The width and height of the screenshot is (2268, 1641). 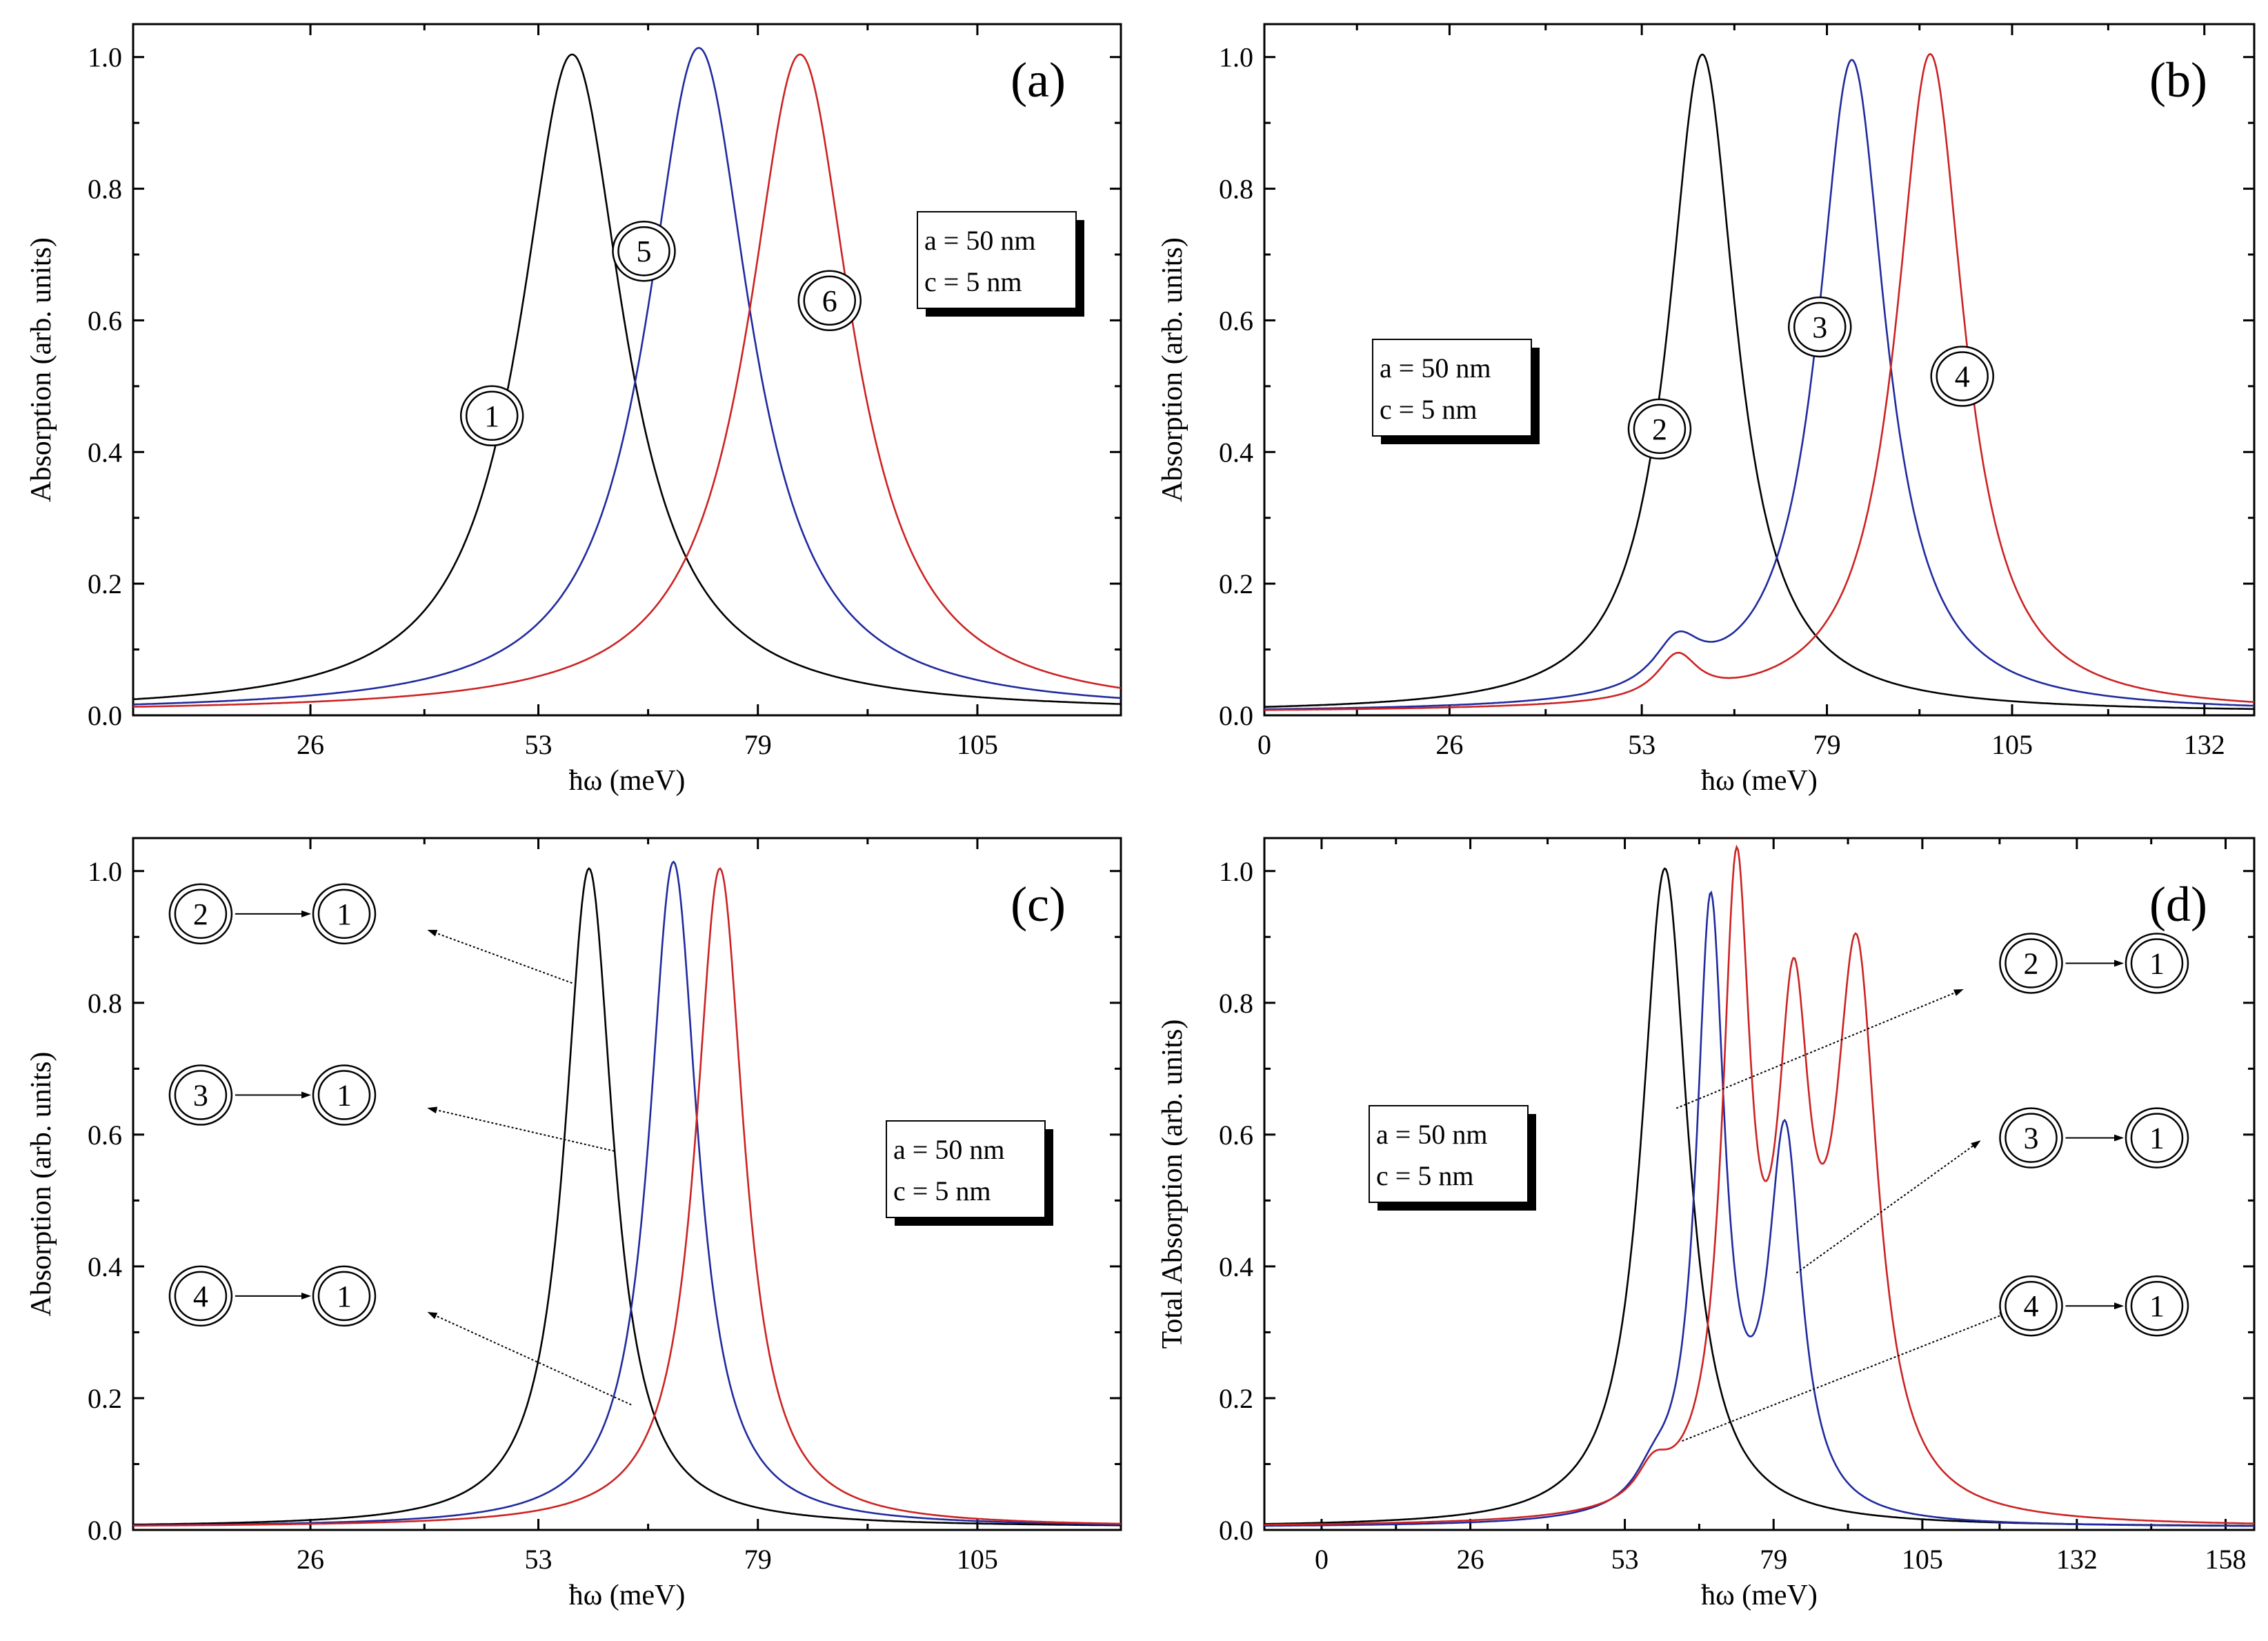 What do you see at coordinates (2178, 80) in the screenshot?
I see `panel-label: (b)` at bounding box center [2178, 80].